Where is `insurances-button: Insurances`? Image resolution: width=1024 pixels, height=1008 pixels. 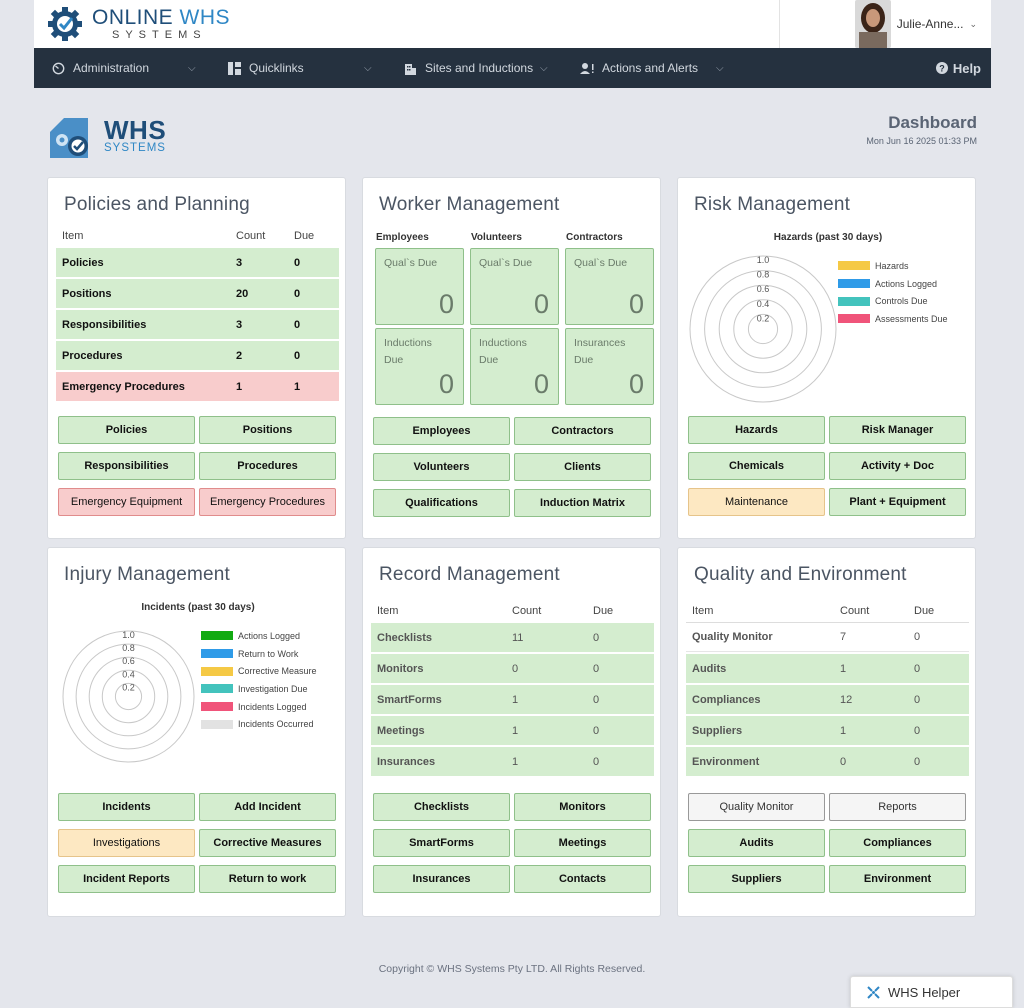 insurances-button: Insurances is located at coordinates (441, 879).